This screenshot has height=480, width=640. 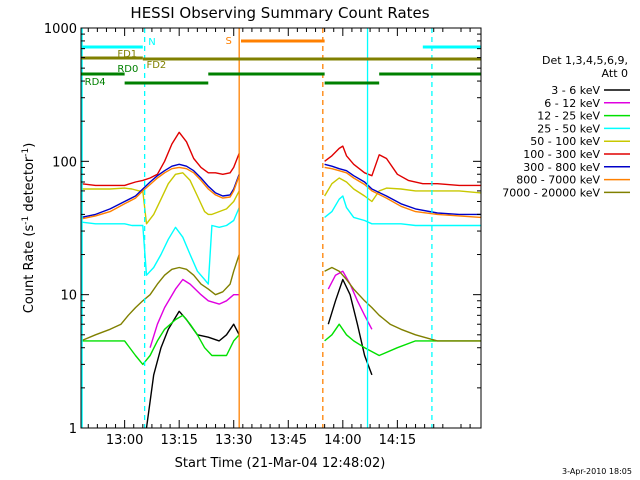 What do you see at coordinates (156, 65) in the screenshot?
I see `flag-fd2-label: FD2` at bounding box center [156, 65].